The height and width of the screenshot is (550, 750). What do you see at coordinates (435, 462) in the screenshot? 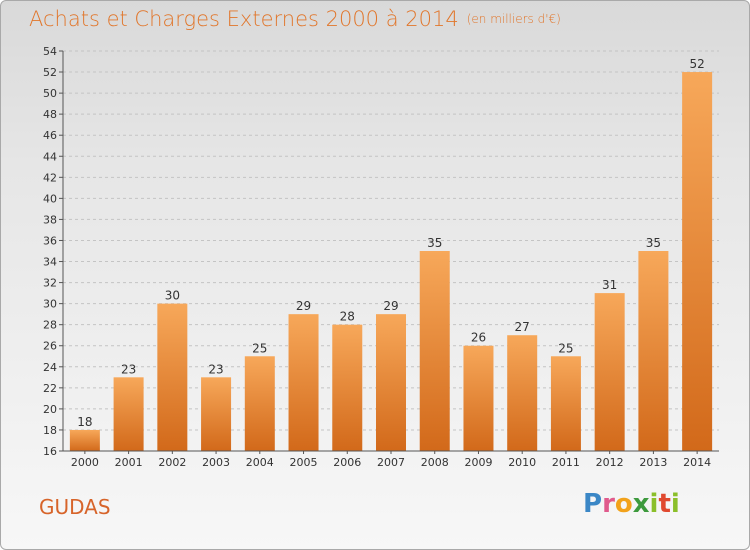
I see `x-tick-label: 2008` at bounding box center [435, 462].